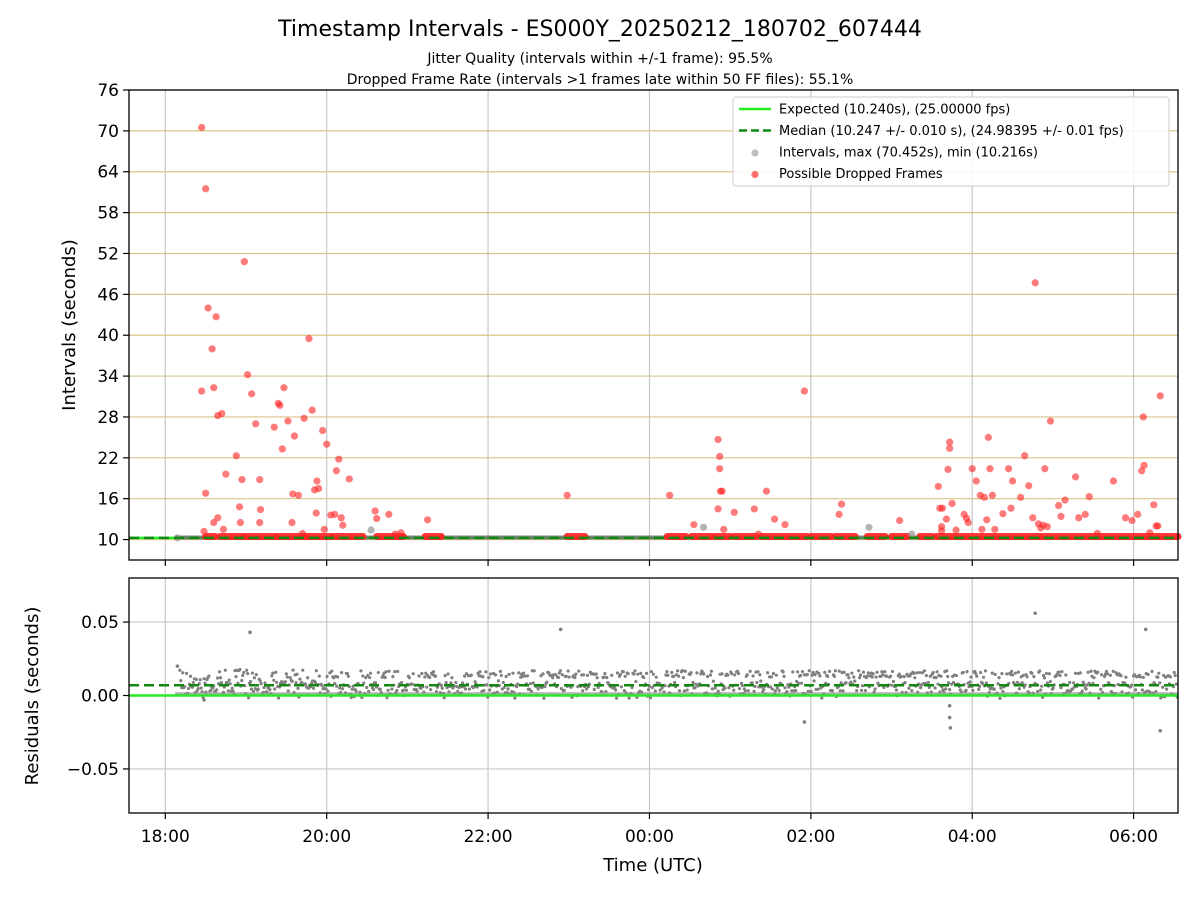 Image resolution: width=1200 pixels, height=900 pixels. I want to click on top-y-tick-label: 10, so click(108, 541).